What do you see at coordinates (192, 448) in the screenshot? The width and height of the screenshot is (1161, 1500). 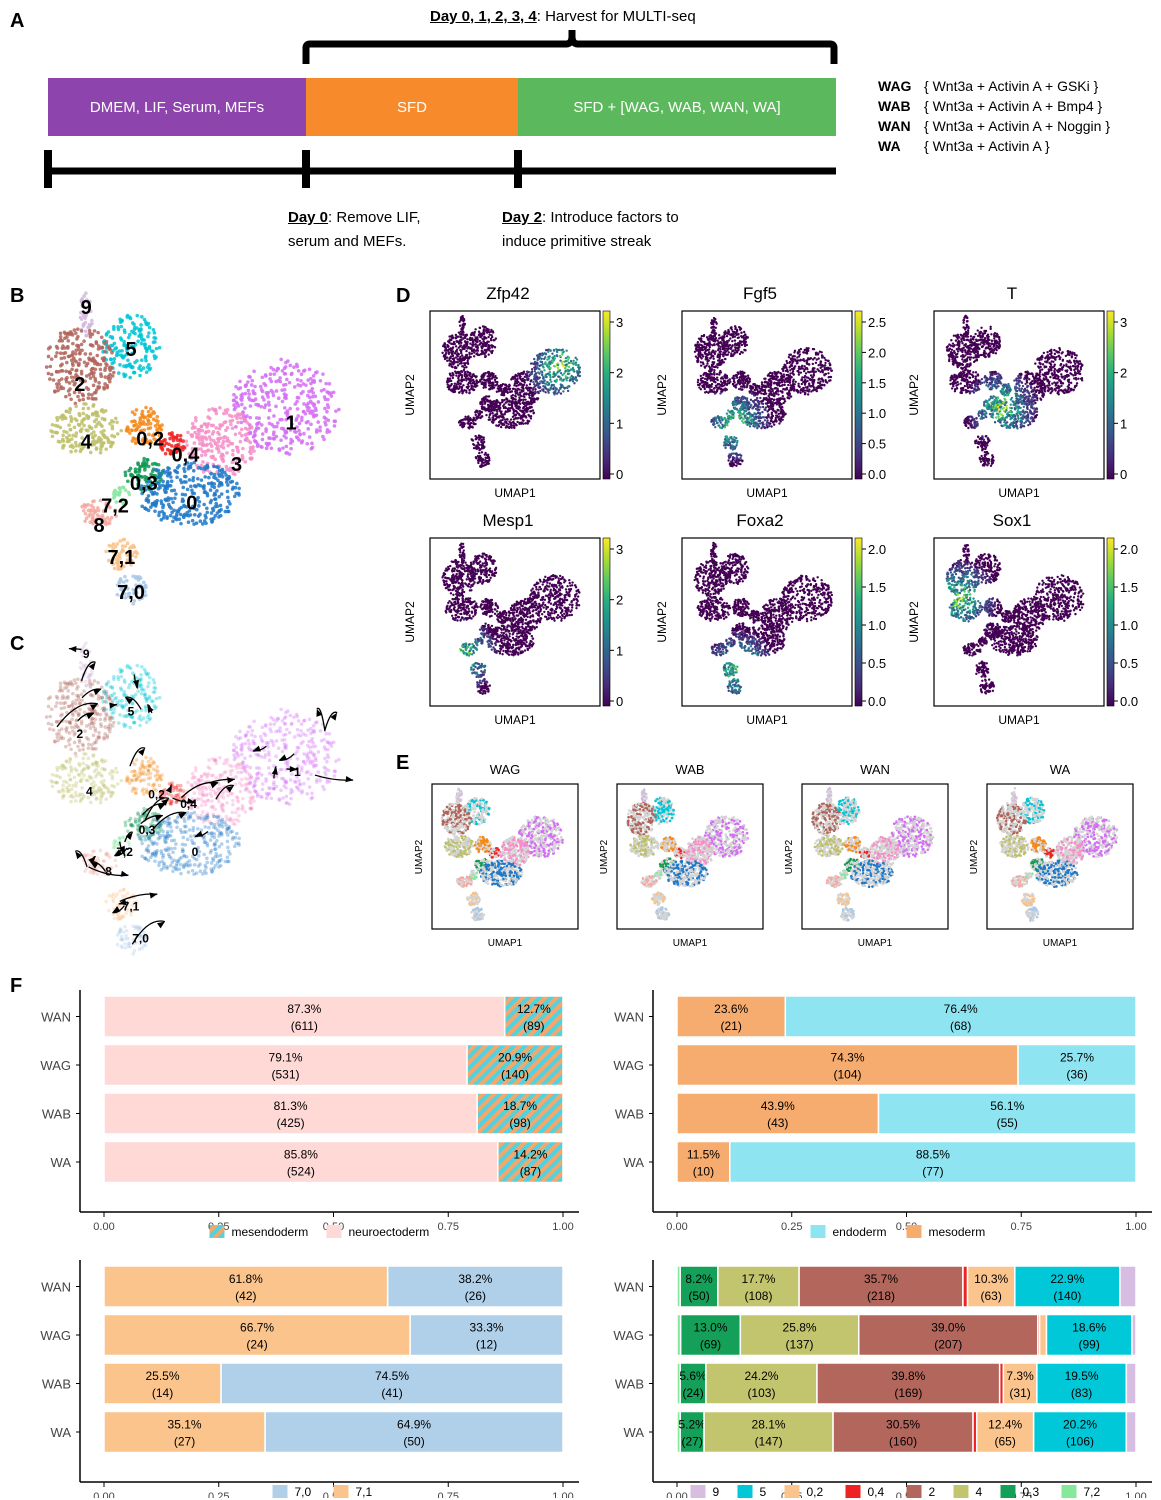 I see `umap-clusters: 9 5 2 1 4 0,2 0,4 3 0,37,2 0 87,1 7,0` at bounding box center [192, 448].